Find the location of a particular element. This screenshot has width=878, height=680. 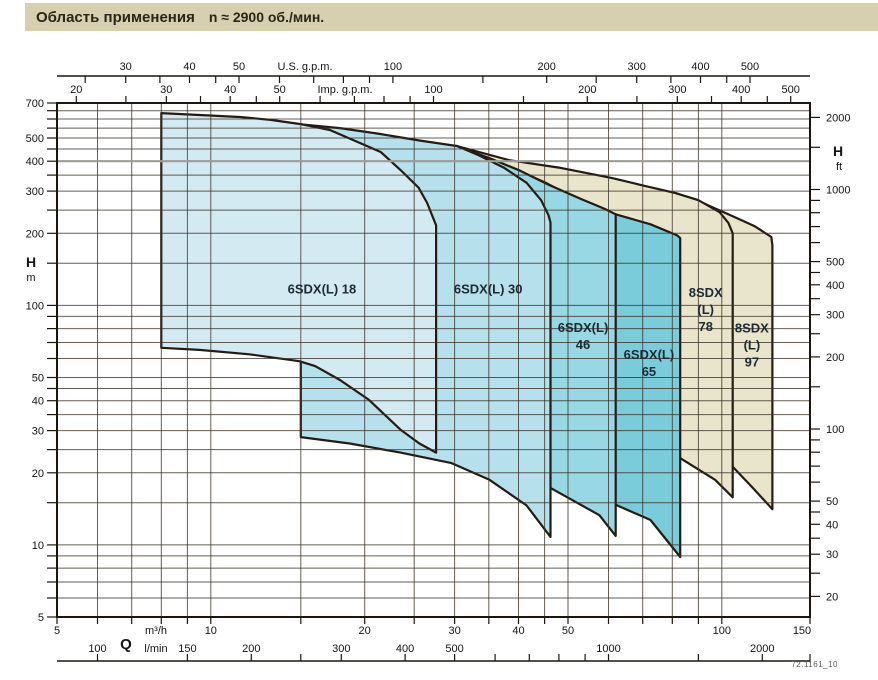

m3h-tick-label: 50 is located at coordinates (568, 631).